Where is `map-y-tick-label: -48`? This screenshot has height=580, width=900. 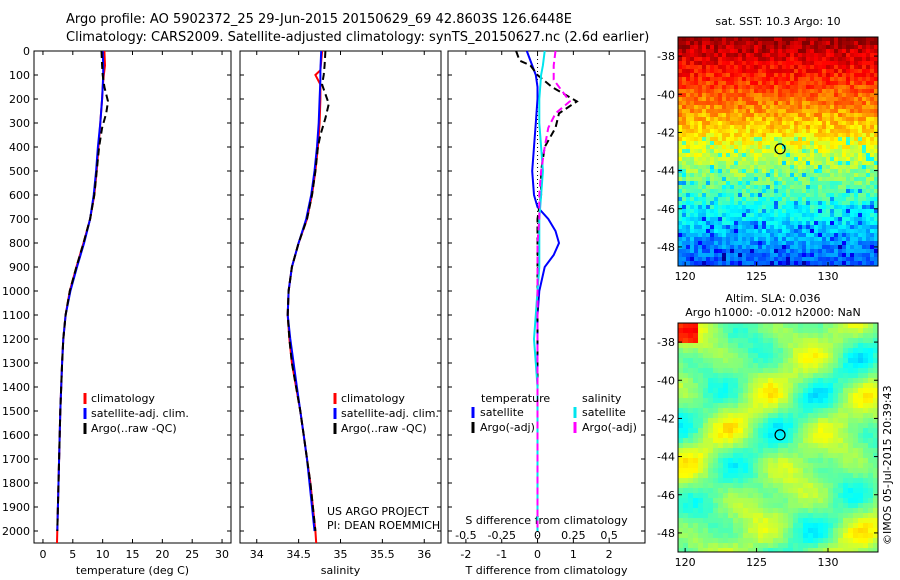 map-y-tick-label: -48 is located at coordinates (666, 247).